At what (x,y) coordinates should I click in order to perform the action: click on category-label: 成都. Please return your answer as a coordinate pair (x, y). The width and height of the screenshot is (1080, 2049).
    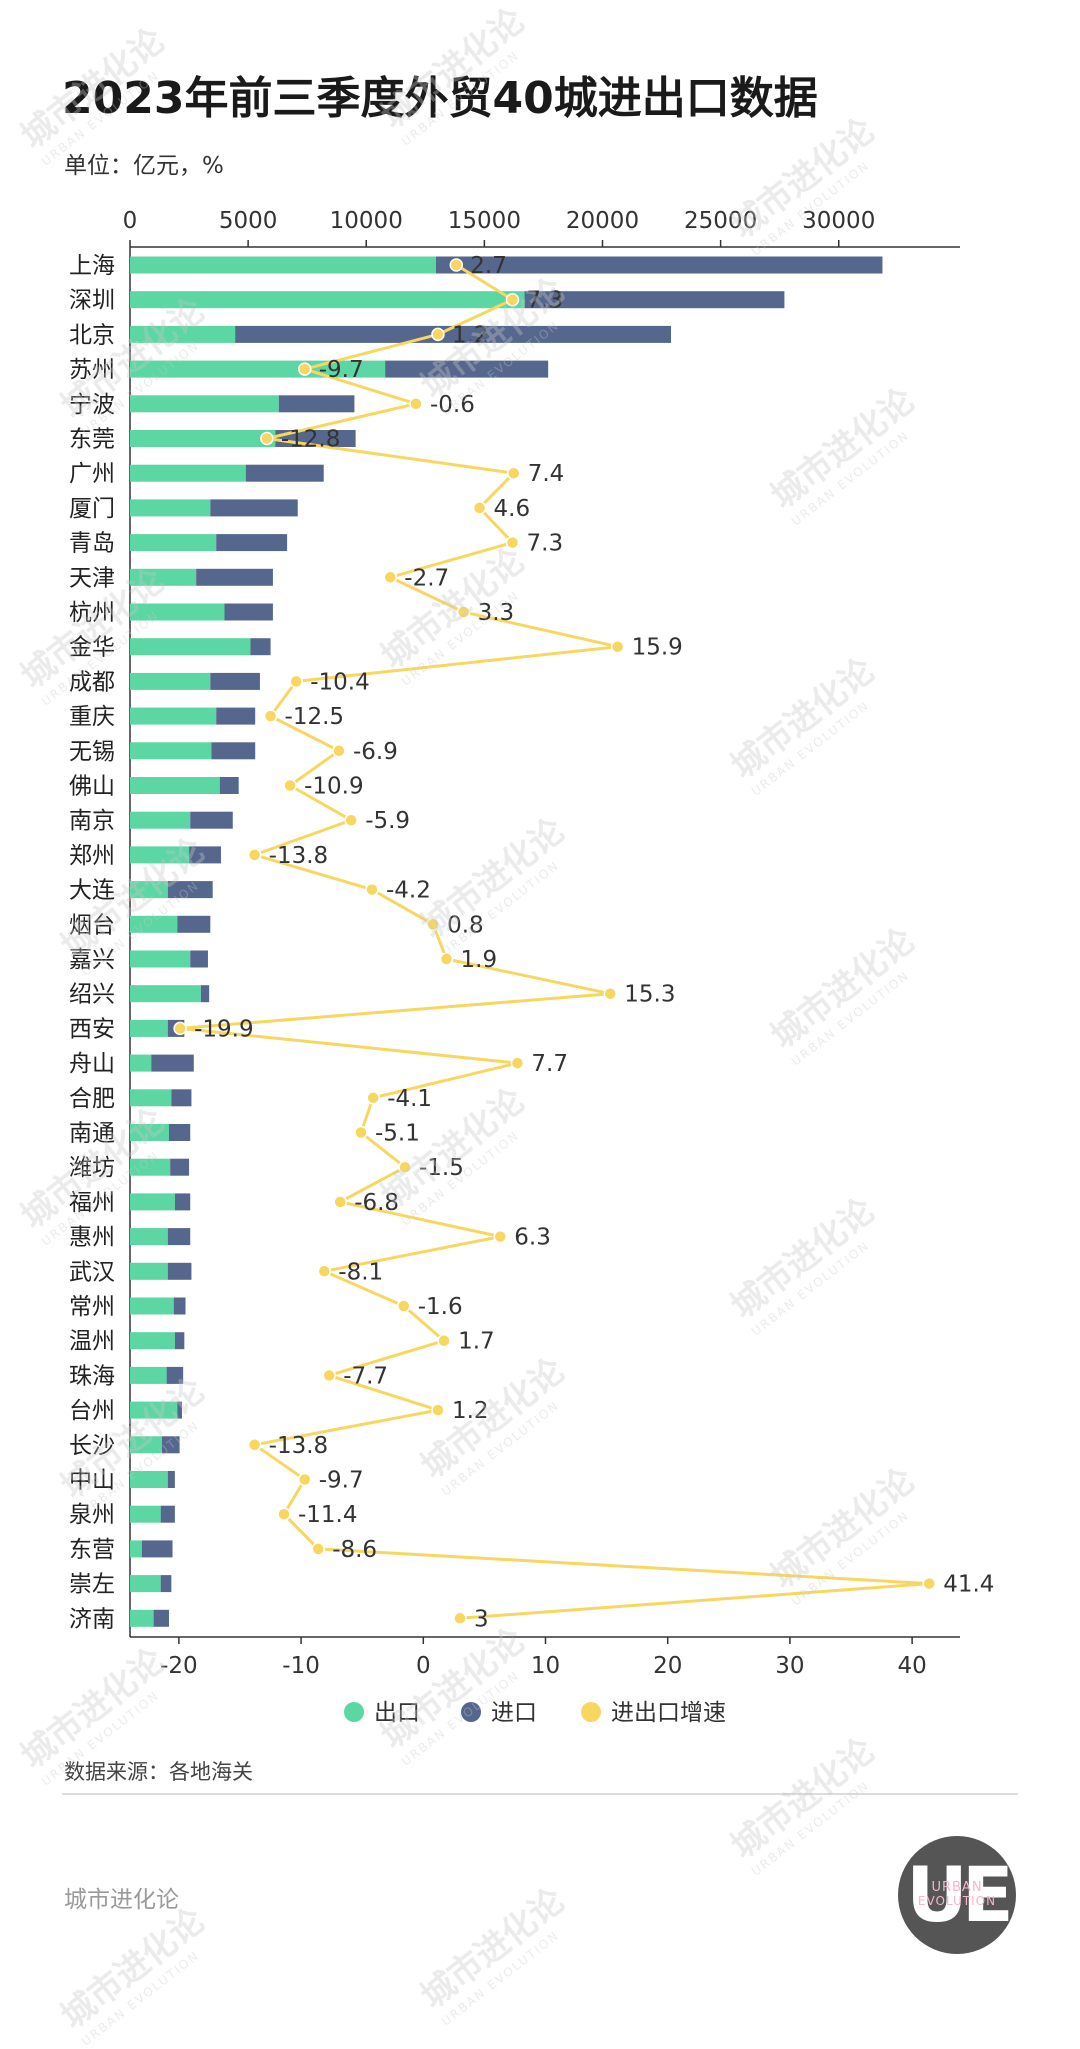
    Looking at the image, I should click on (92, 682).